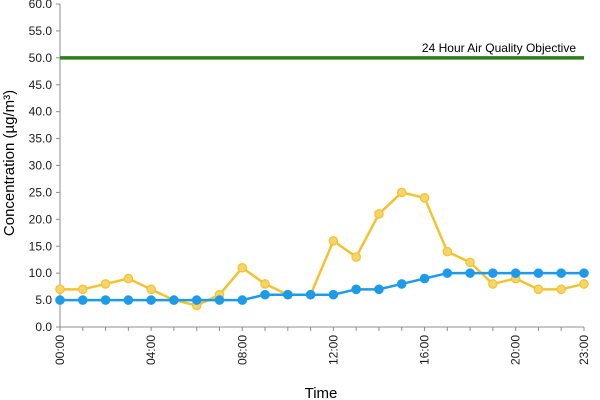 The width and height of the screenshot is (600, 400). What do you see at coordinates (41, 112) in the screenshot?
I see `y-tick-label: 40.0` at bounding box center [41, 112].